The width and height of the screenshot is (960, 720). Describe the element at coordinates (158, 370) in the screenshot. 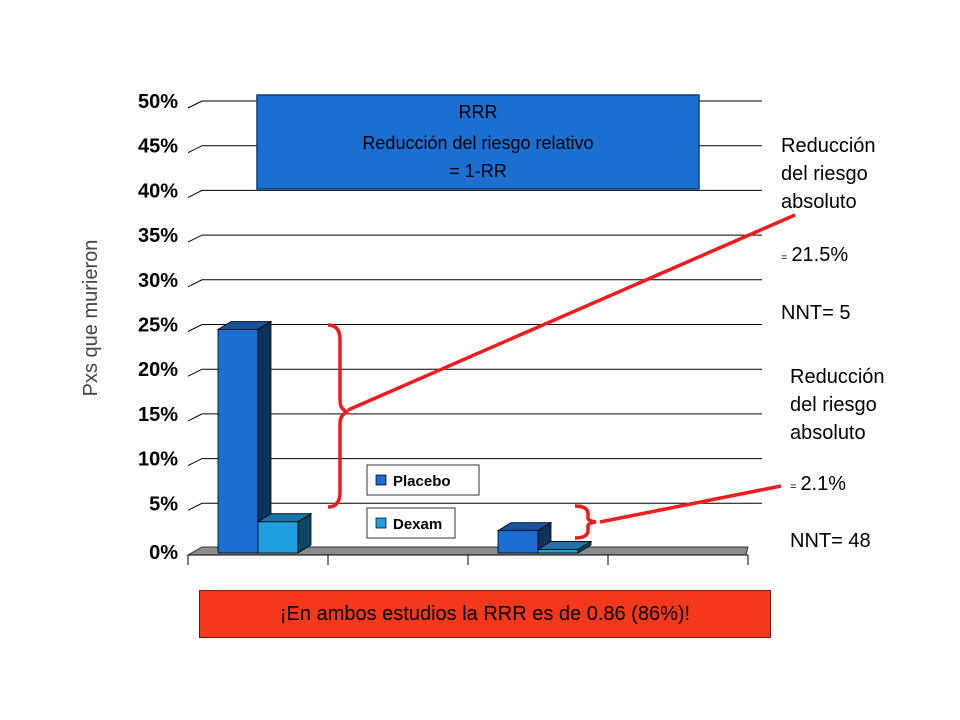

I see `y-tick-label: 20%` at that location.